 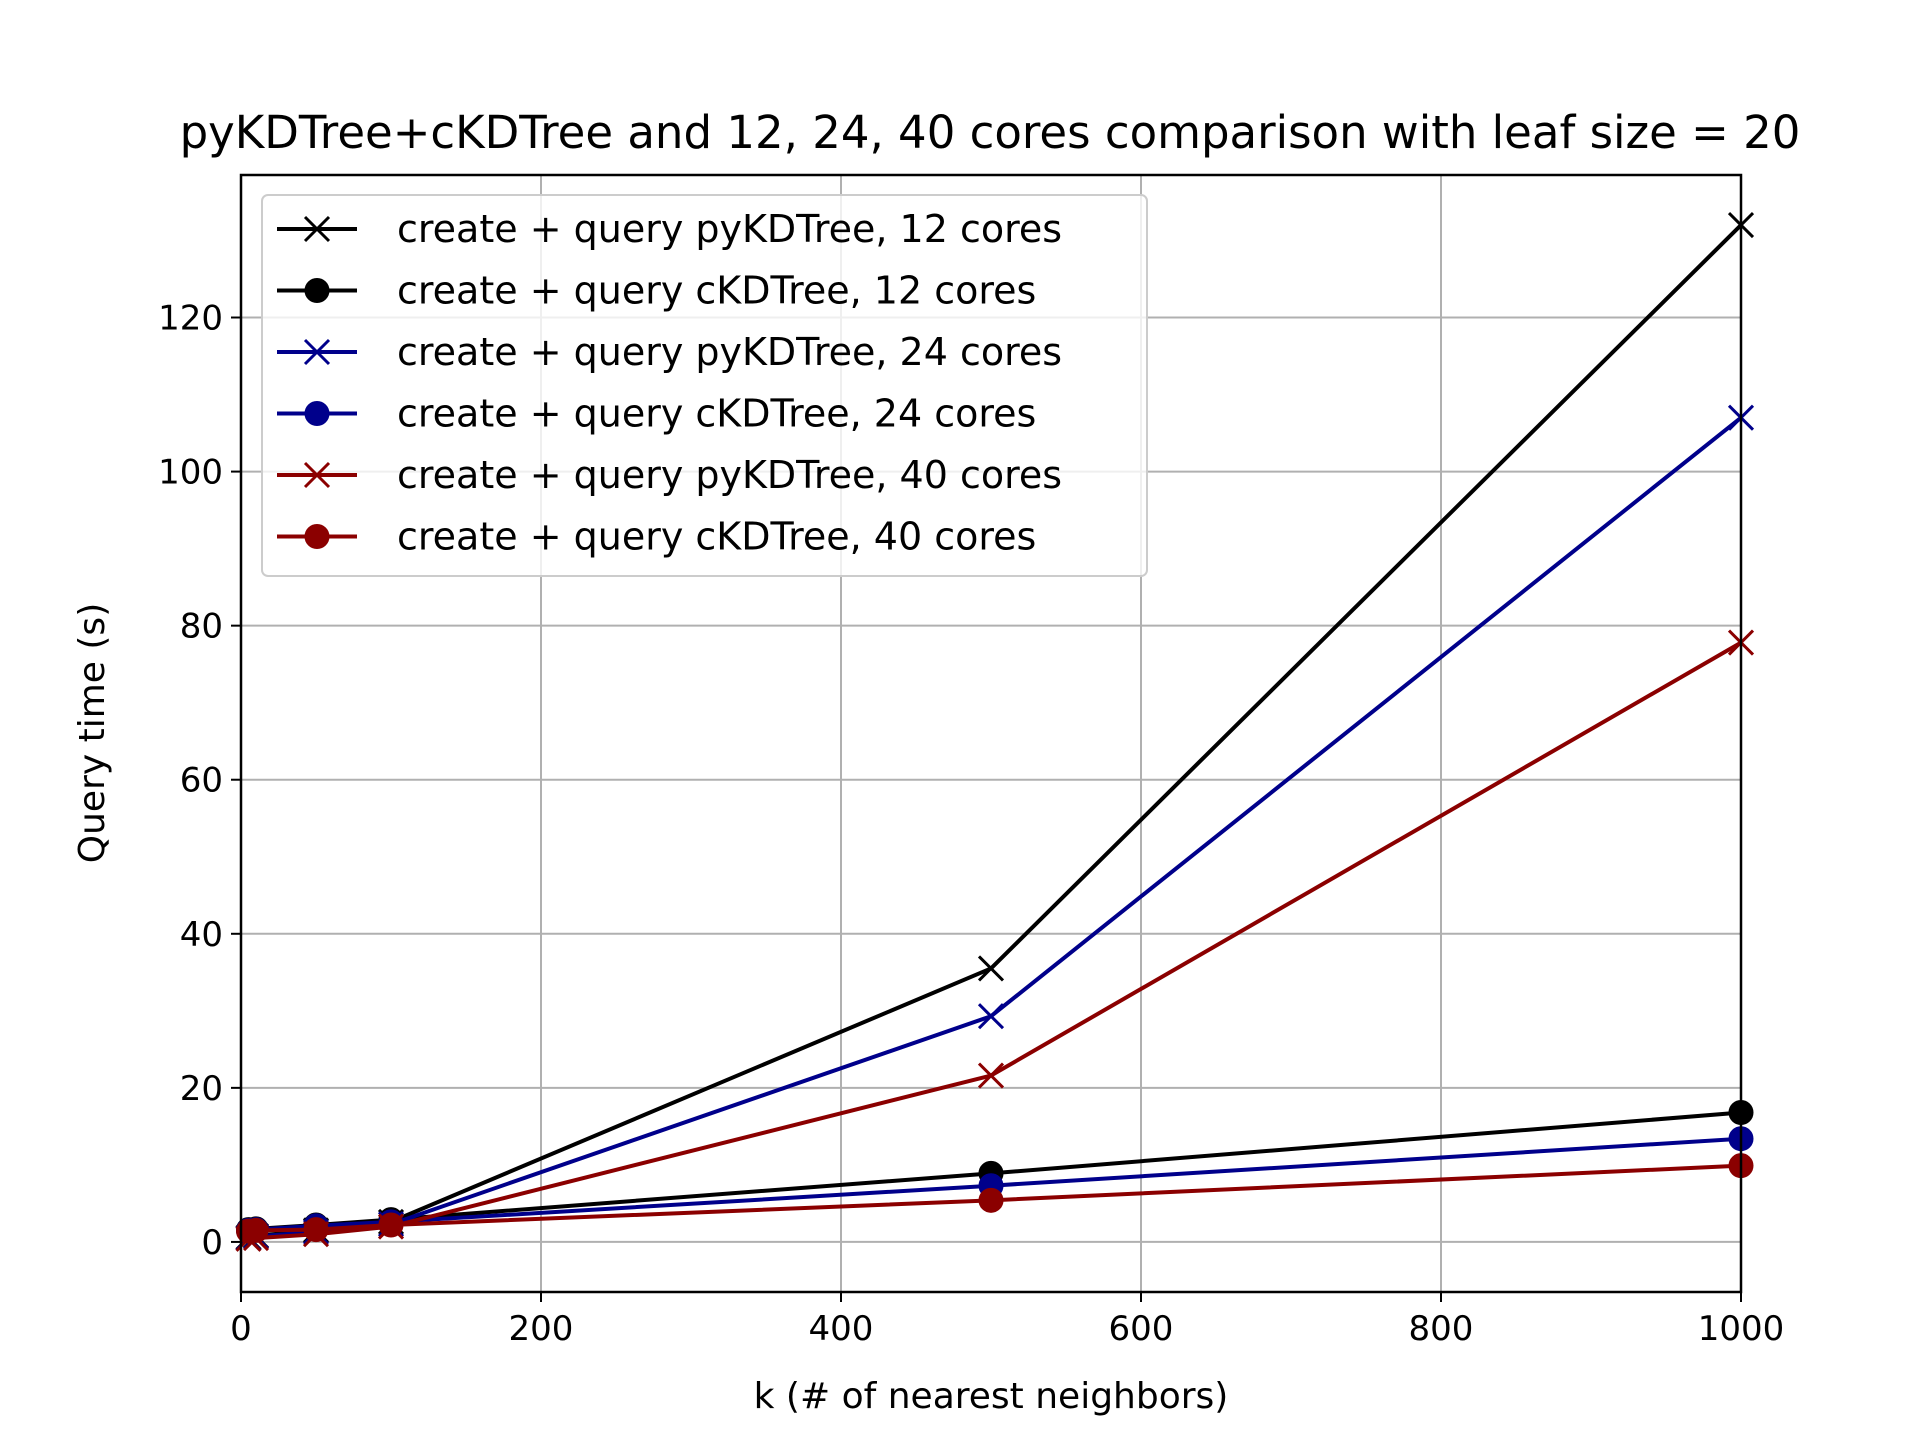 What do you see at coordinates (1441, 1329) in the screenshot?
I see `x-tick-label: 800` at bounding box center [1441, 1329].